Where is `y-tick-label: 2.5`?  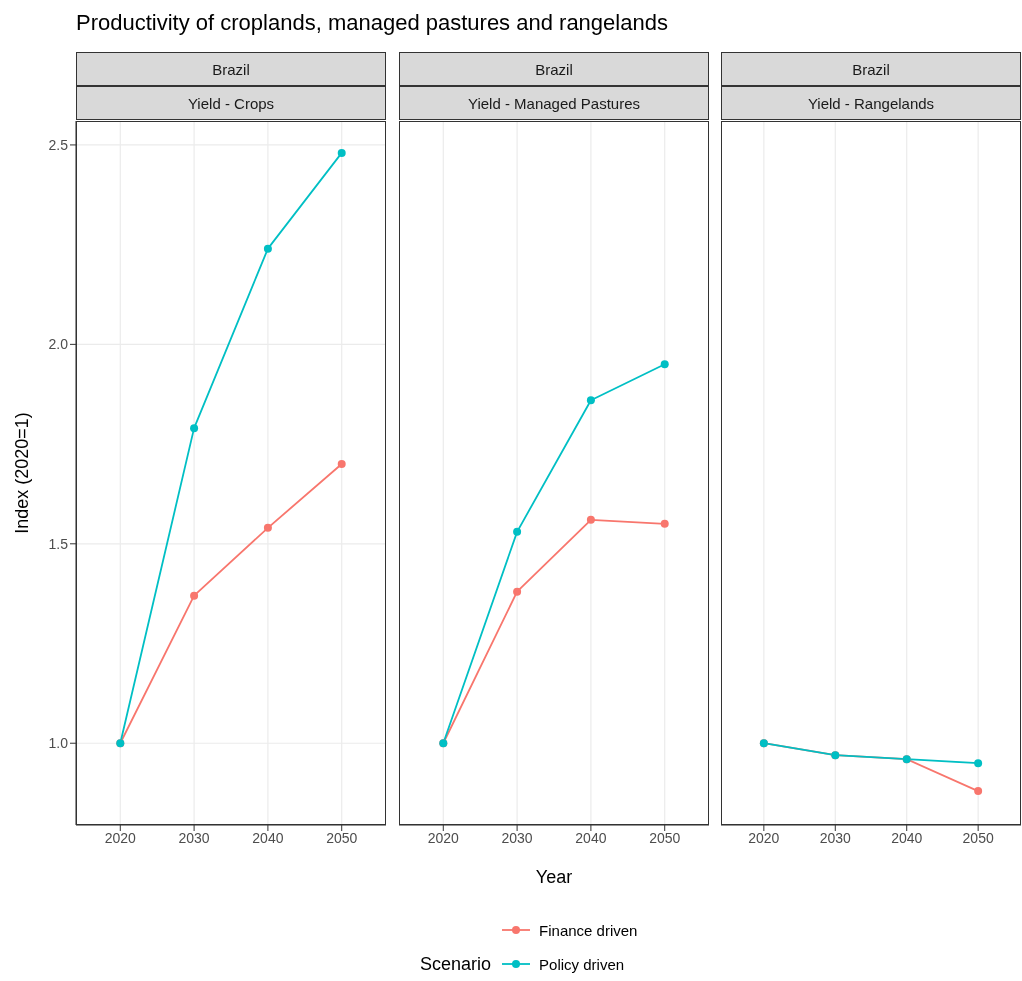 y-tick-label: 2.5 is located at coordinates (58, 144).